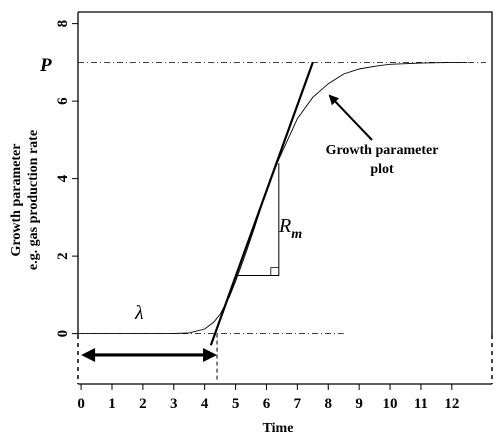  What do you see at coordinates (451, 404) in the screenshot?
I see `x-tick-label: 12` at bounding box center [451, 404].